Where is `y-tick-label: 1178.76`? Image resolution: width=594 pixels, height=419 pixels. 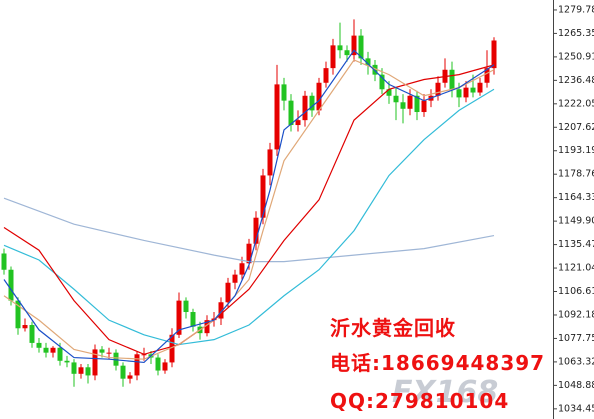 y-tick-label: 1178.76 is located at coordinates (576, 174).